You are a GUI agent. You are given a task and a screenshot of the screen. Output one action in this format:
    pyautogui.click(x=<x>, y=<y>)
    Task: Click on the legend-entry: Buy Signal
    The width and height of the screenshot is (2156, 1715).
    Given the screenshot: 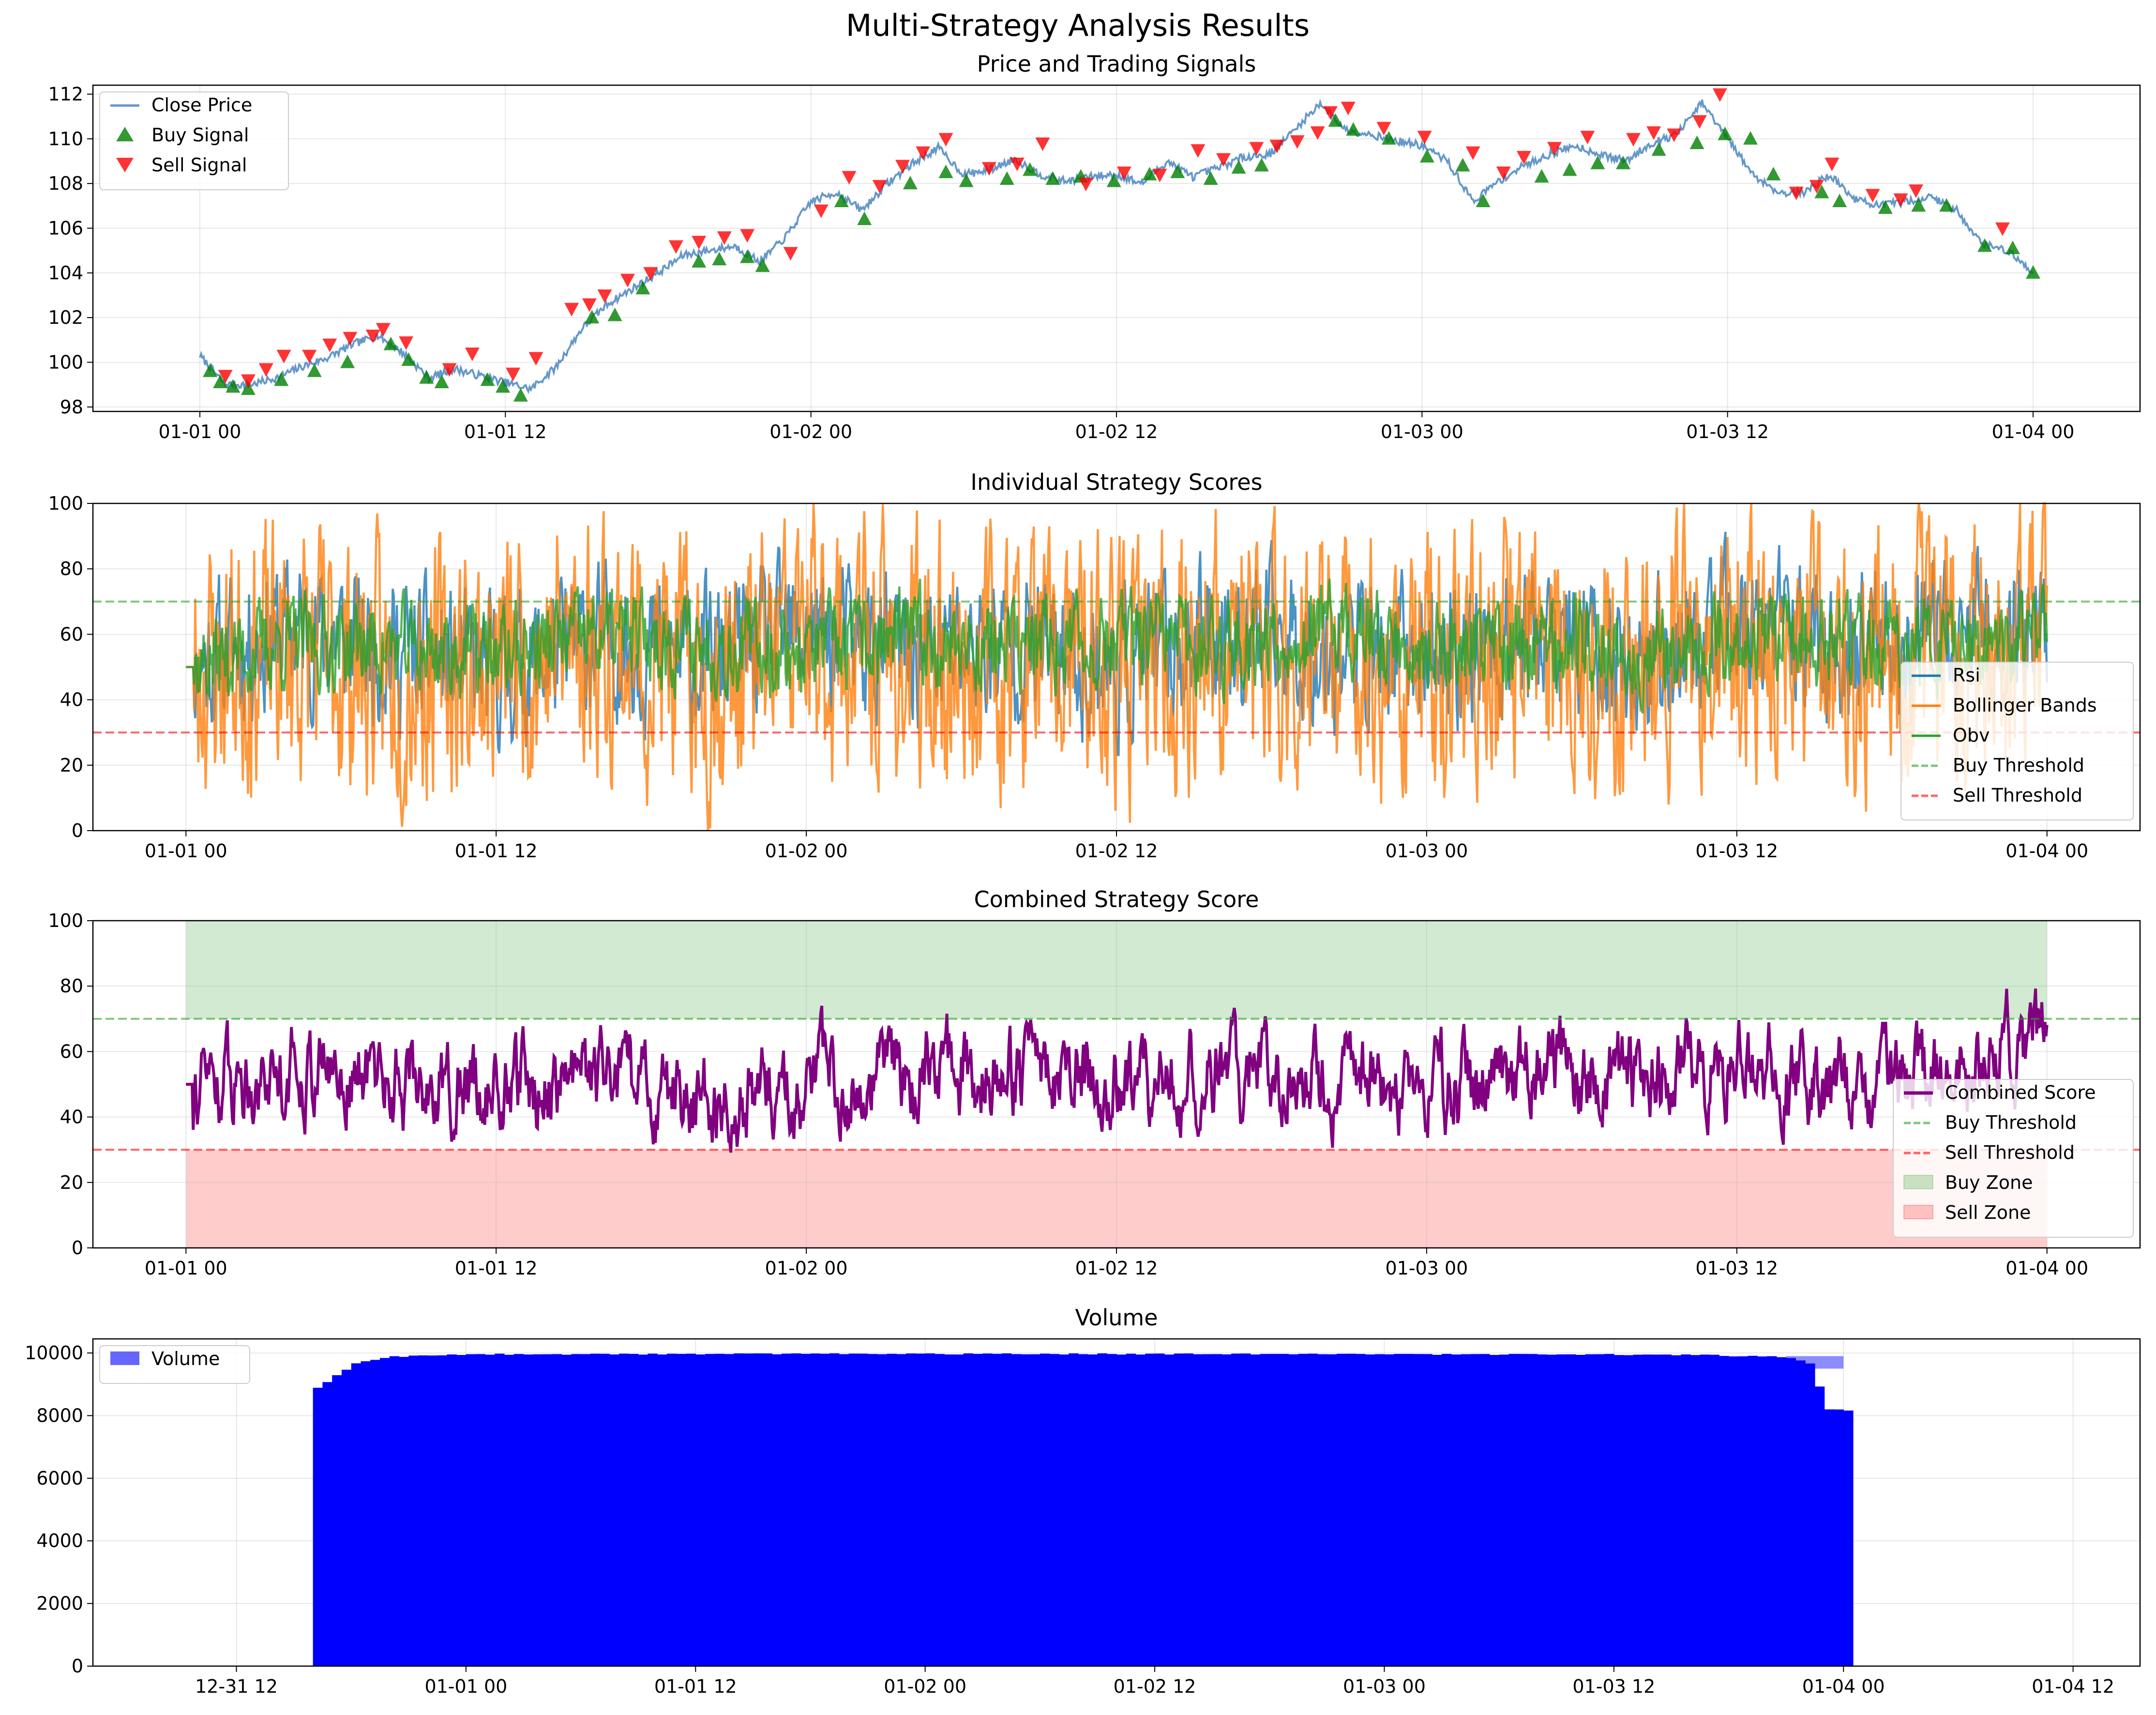 What is the action you would take?
    pyautogui.click(x=182, y=135)
    